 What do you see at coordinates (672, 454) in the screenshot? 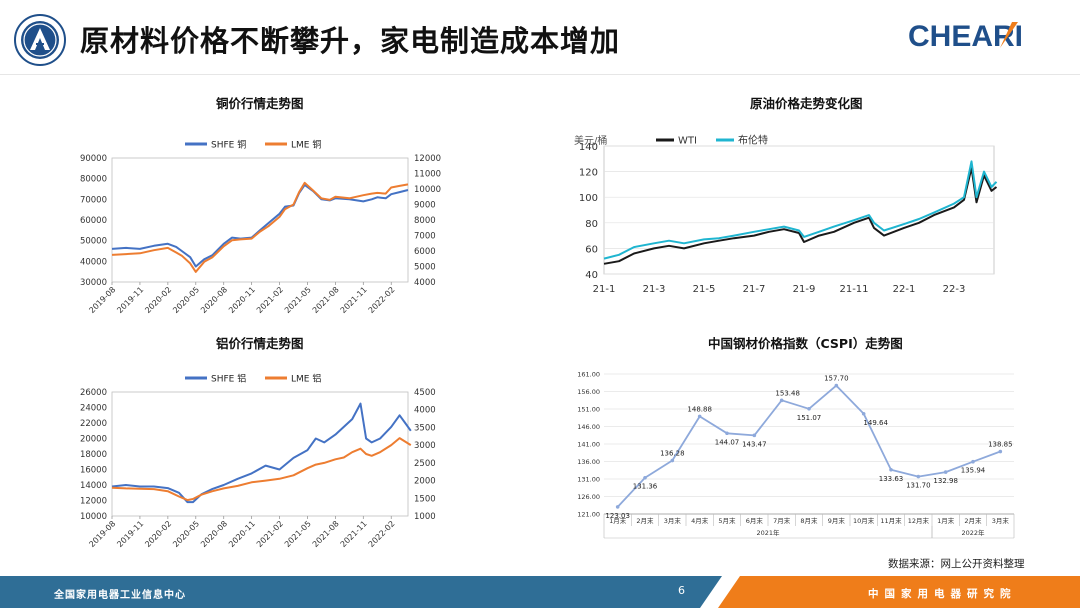
I see `cspi-data-label: 136.28` at bounding box center [672, 454].